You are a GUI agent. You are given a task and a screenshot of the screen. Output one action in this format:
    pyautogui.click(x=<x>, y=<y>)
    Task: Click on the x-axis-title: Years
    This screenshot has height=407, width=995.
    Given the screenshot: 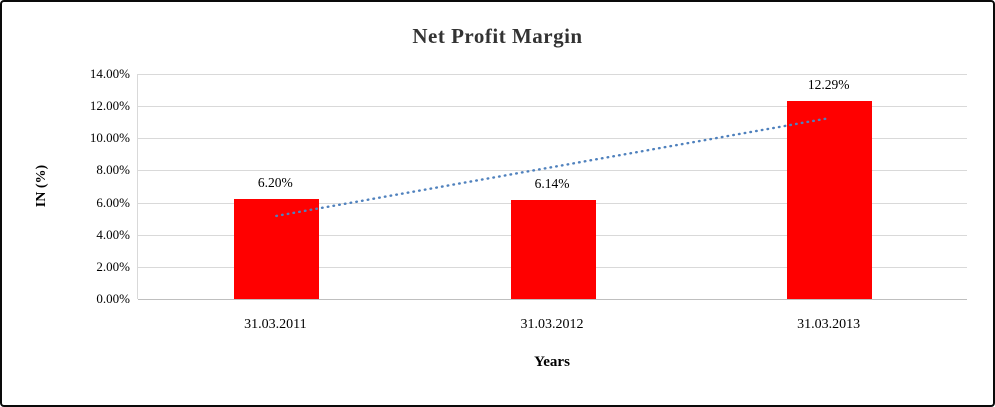 What is the action you would take?
    pyautogui.click(x=552, y=362)
    